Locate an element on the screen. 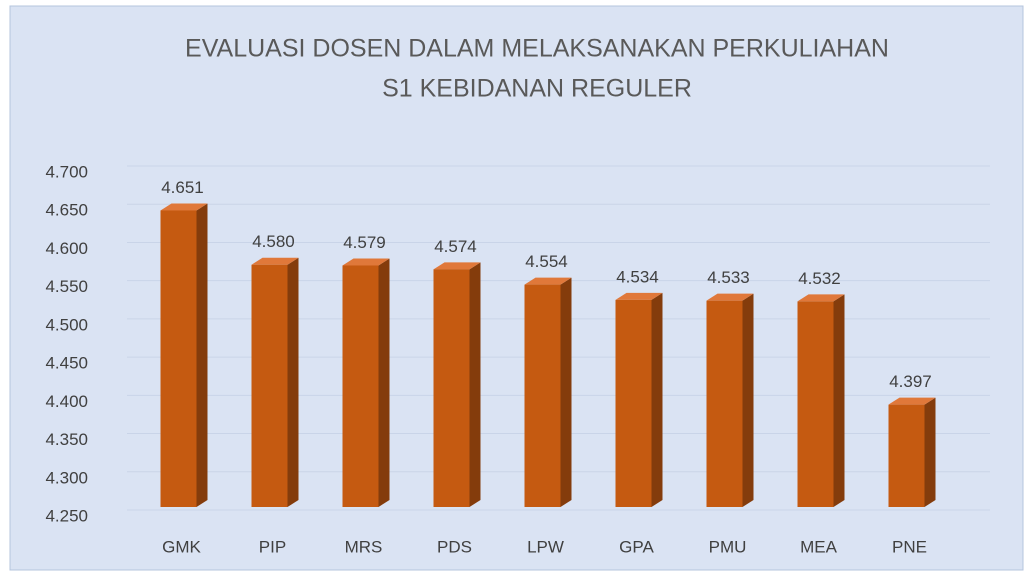  x-tick-label: PNE is located at coordinates (909, 546).